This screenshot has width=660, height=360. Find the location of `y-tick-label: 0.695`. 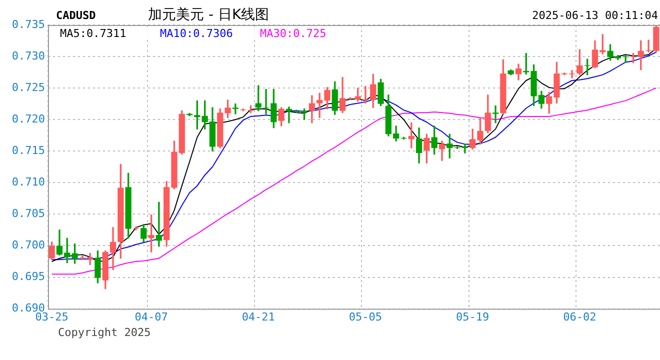

y-tick-label: 0.695 is located at coordinates (28, 277).